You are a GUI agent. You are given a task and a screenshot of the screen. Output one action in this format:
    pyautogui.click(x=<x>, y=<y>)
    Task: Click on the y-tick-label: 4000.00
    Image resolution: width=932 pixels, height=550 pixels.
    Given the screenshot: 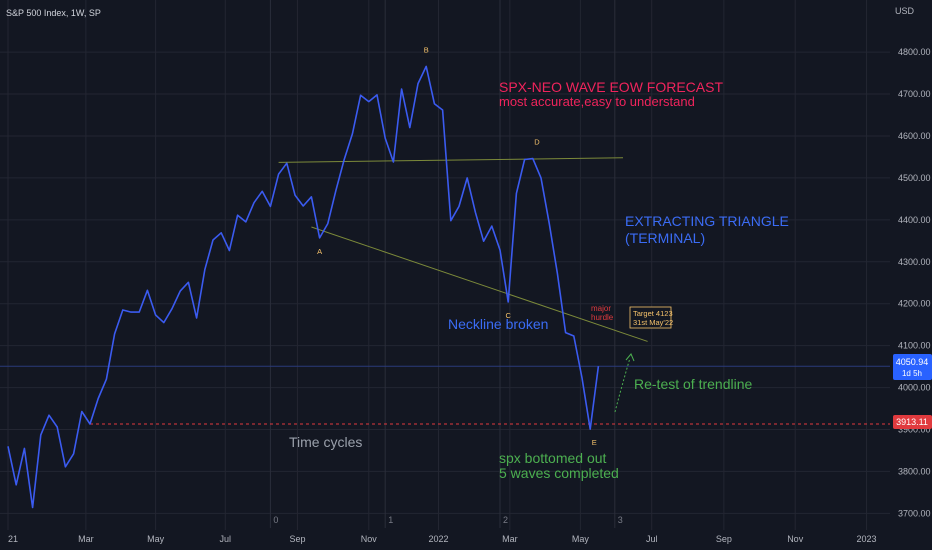 What is the action you would take?
    pyautogui.click(x=914, y=388)
    